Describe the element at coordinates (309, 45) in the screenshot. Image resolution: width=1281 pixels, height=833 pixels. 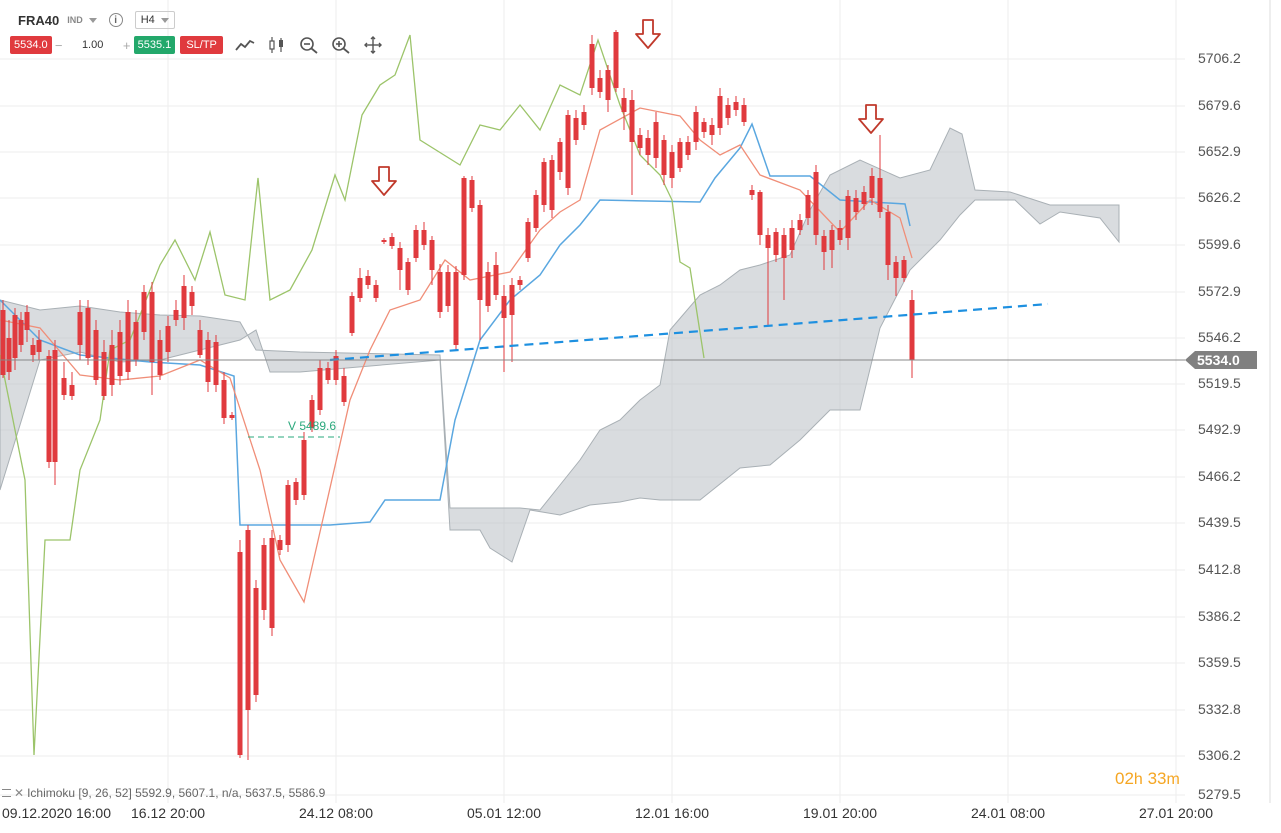
I see `zoom-out-icon` at that location.